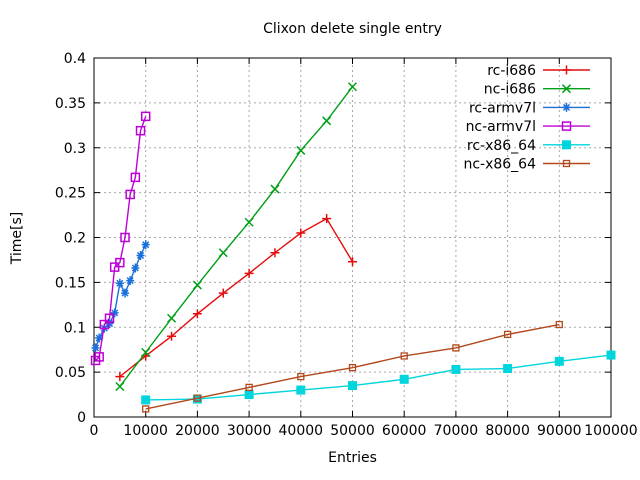  Describe the element at coordinates (507, 431) in the screenshot. I see `x-tick-label: 80000` at that location.